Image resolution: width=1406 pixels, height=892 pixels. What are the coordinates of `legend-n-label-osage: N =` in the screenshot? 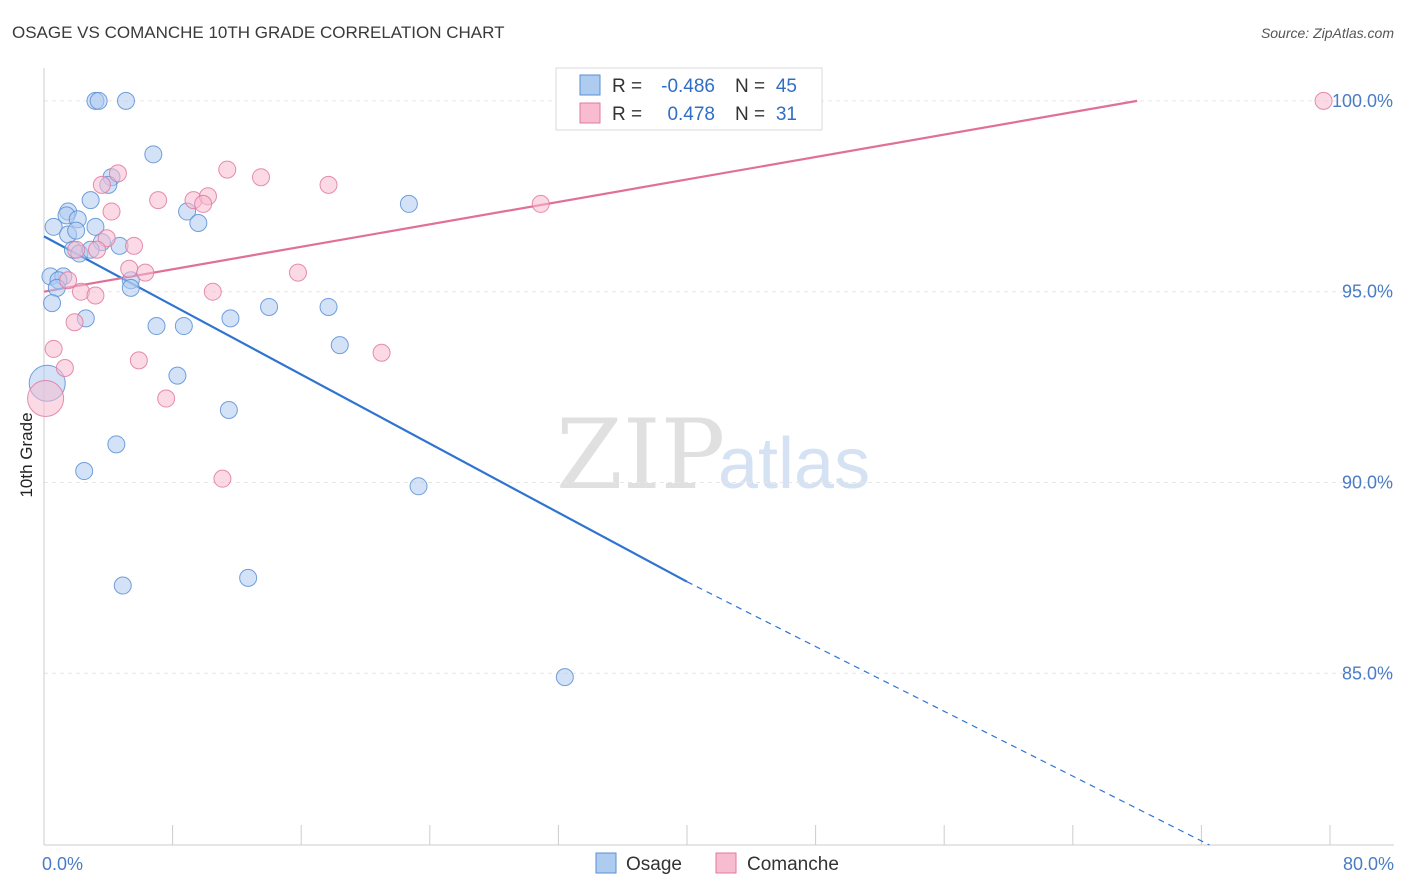 It's located at (750, 86).